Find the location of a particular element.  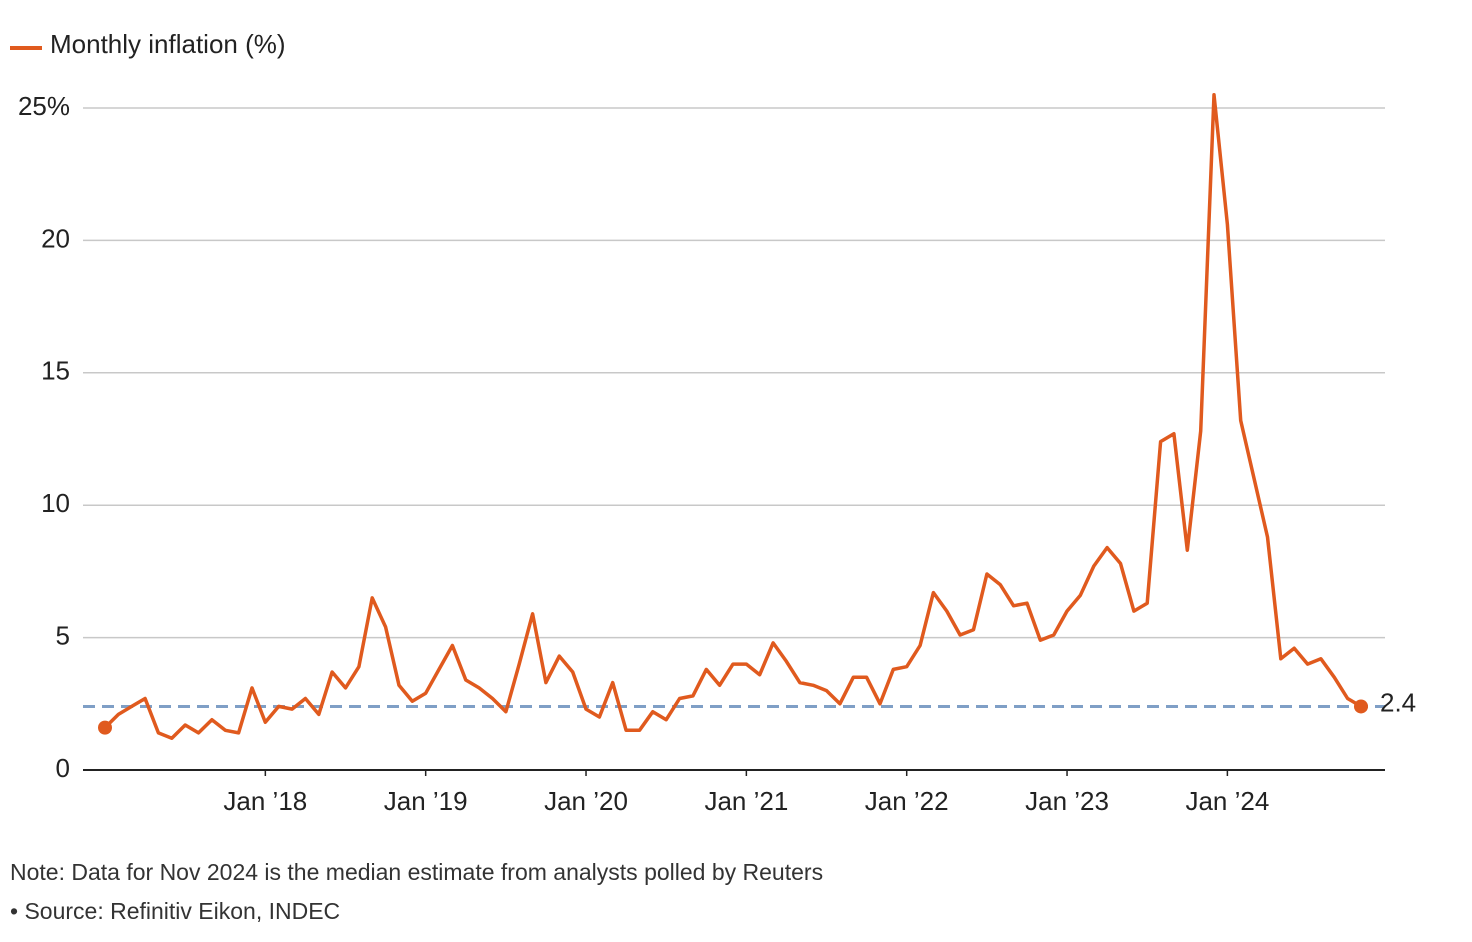

source: • Source: Refinitiv Eikon, INDEC is located at coordinates (175, 911).